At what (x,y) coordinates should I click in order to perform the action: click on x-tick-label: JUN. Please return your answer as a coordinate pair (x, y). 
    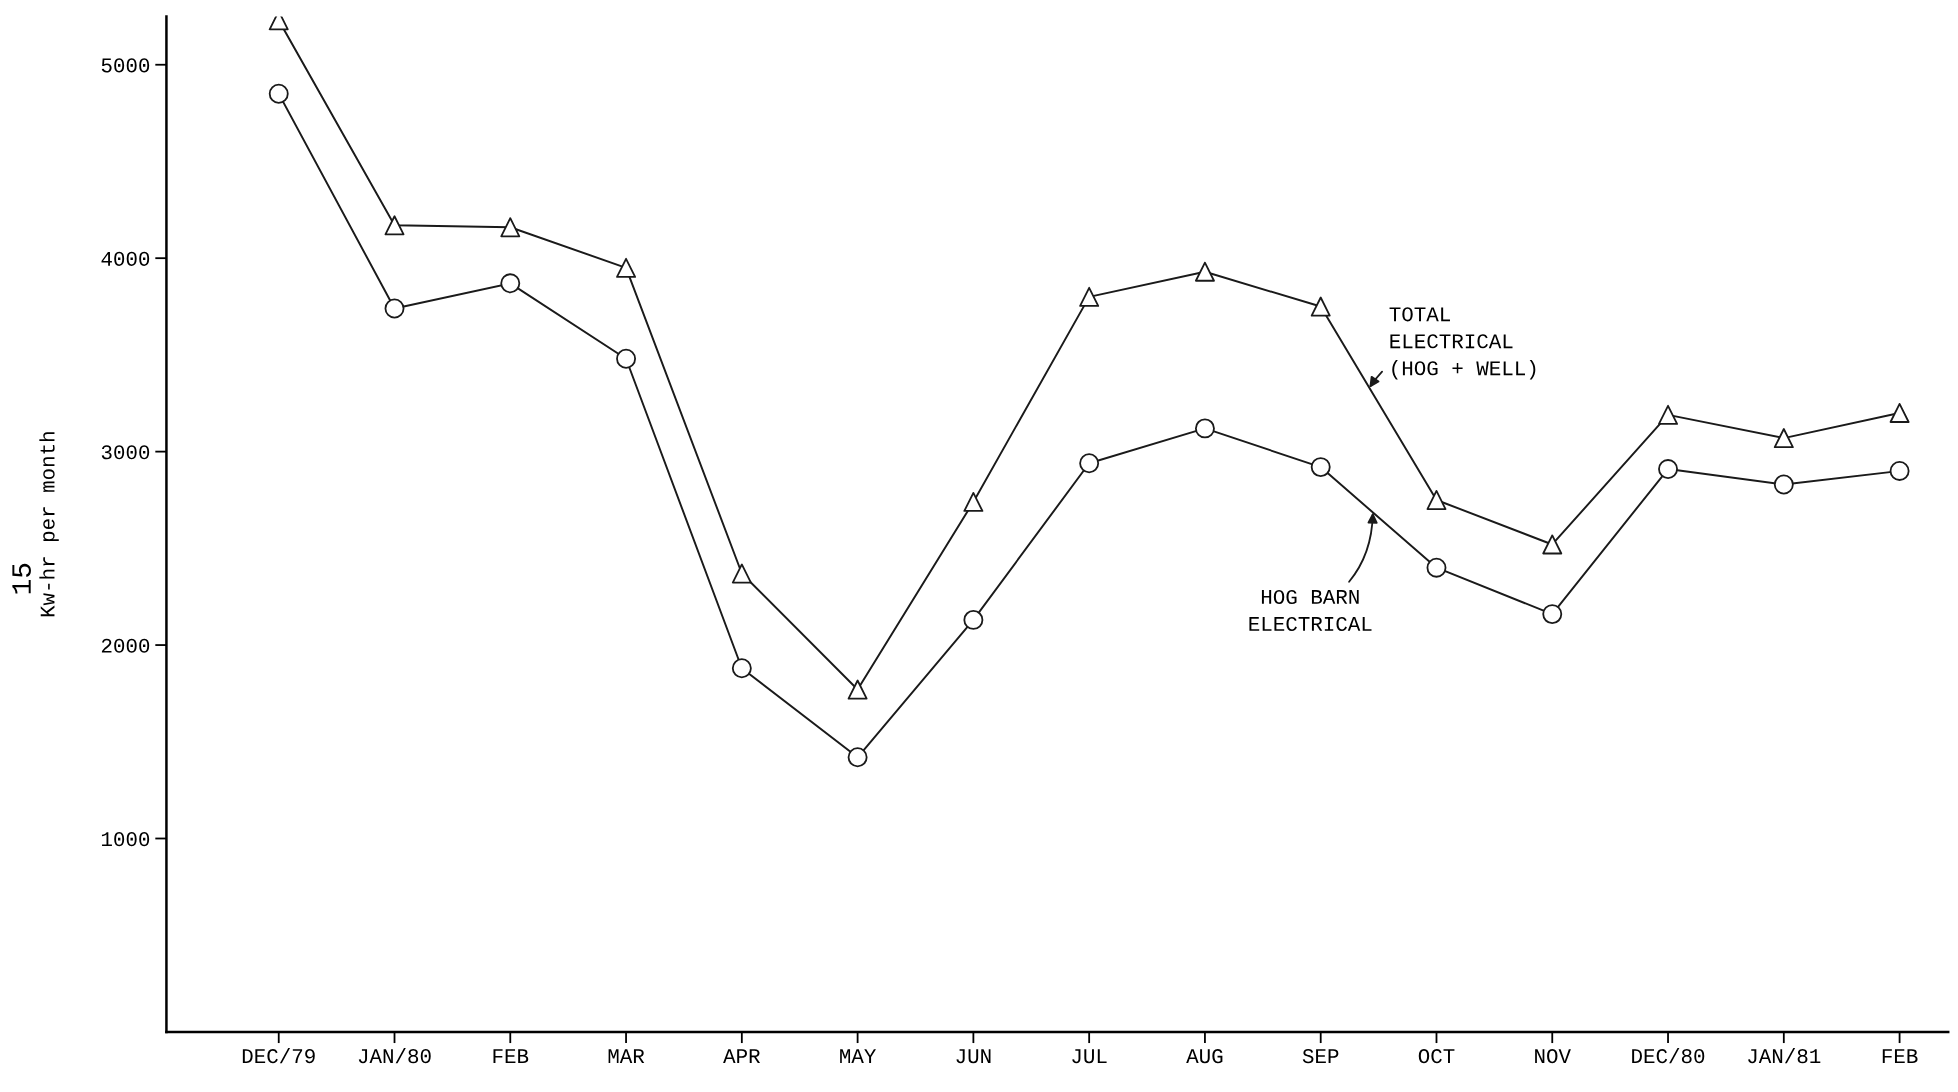
    Looking at the image, I should click on (973, 1056).